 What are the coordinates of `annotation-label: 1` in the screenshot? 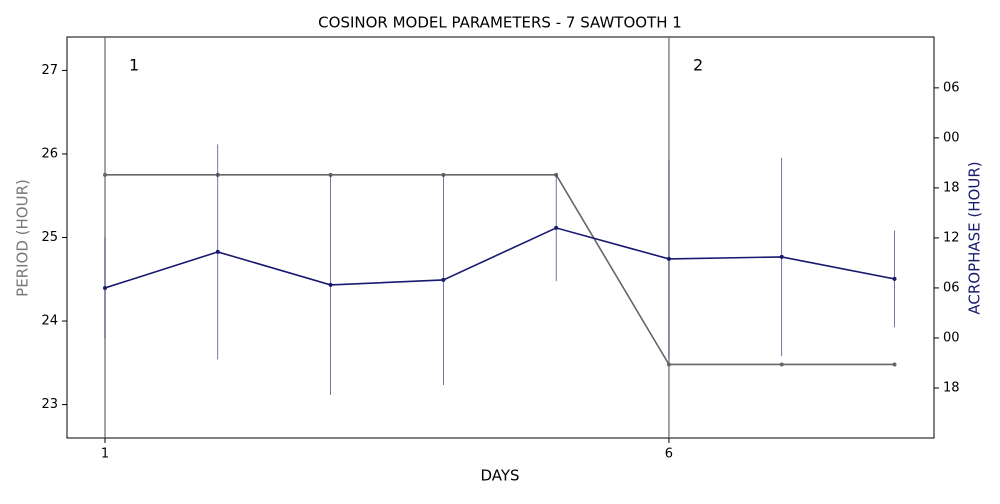 It's located at (134, 65).